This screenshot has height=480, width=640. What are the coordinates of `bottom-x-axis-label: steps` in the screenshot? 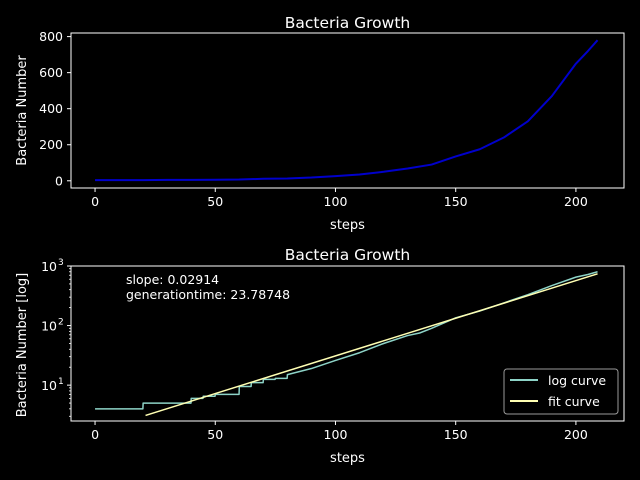 It's located at (347, 458).